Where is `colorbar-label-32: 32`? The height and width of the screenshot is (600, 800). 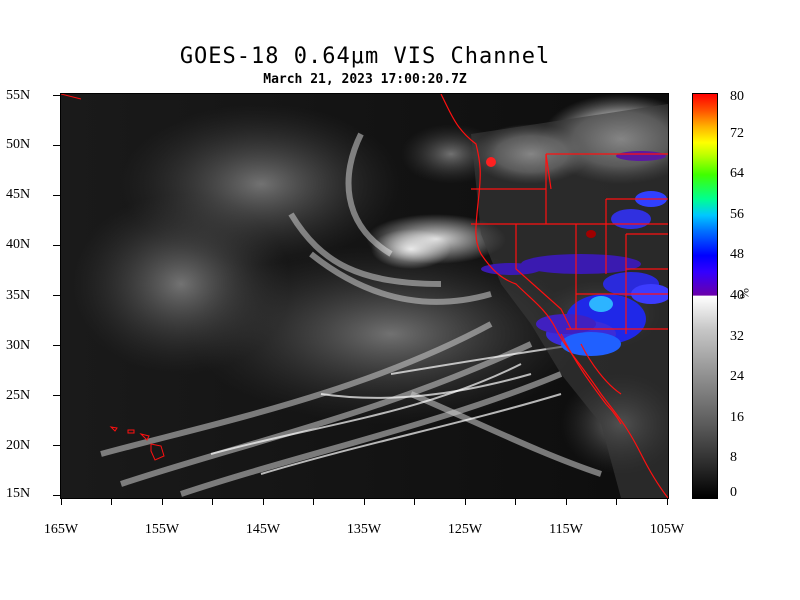 colorbar-label-32: 32 is located at coordinates (737, 336).